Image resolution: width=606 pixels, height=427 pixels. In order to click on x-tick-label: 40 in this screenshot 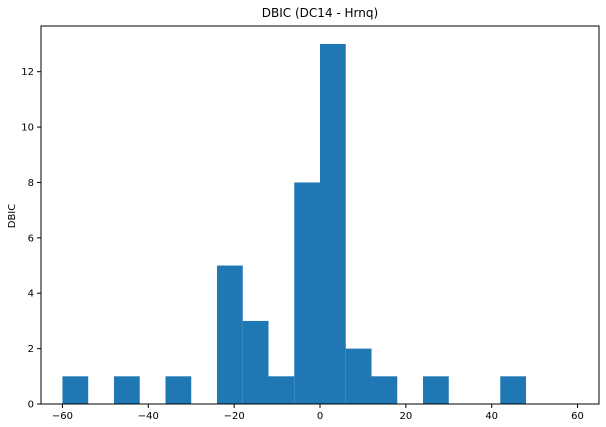, I will do `click(491, 416)`.